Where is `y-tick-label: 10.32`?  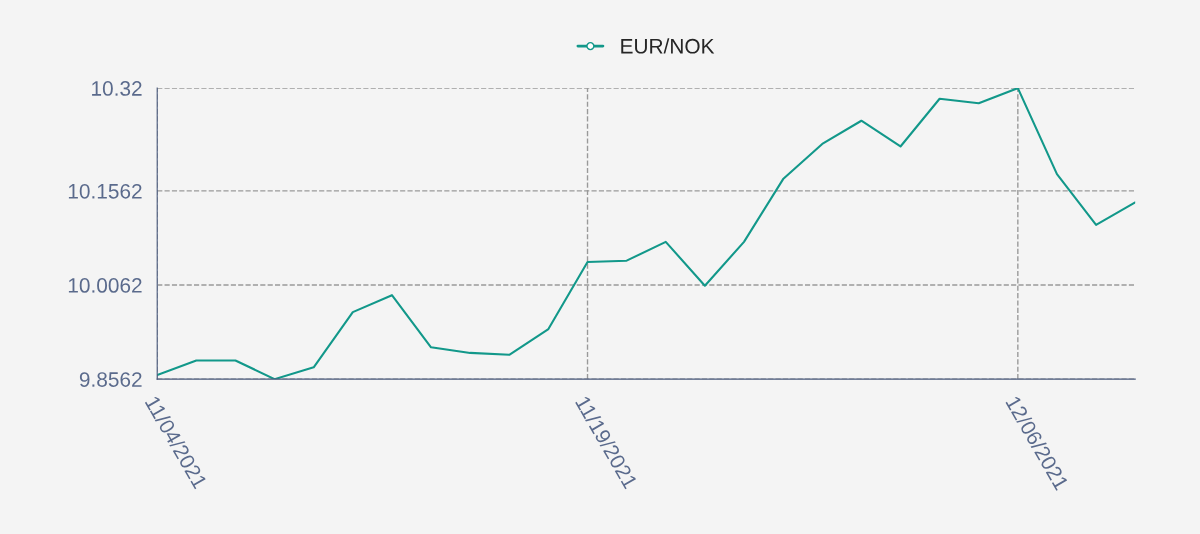
y-tick-label: 10.32 is located at coordinates (117, 88).